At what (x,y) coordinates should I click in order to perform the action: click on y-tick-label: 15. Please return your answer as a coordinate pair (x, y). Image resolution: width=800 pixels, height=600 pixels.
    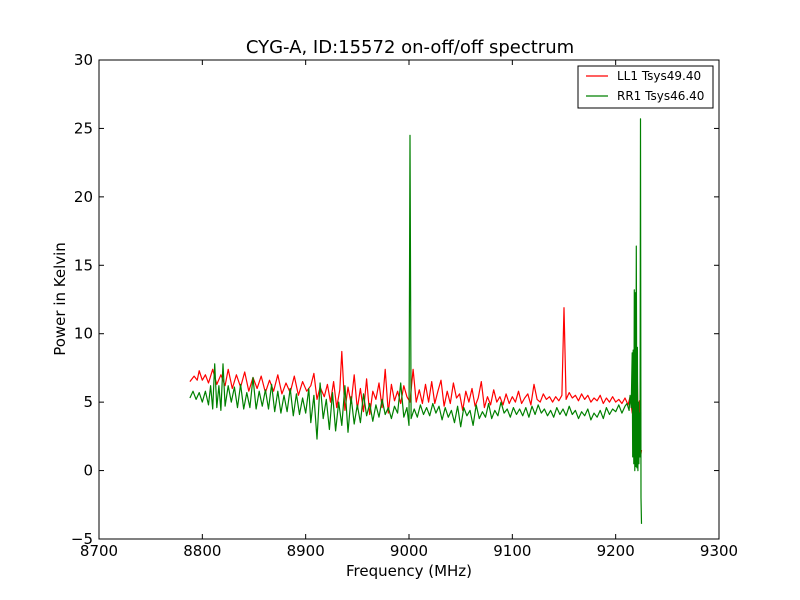
    Looking at the image, I should click on (83, 265).